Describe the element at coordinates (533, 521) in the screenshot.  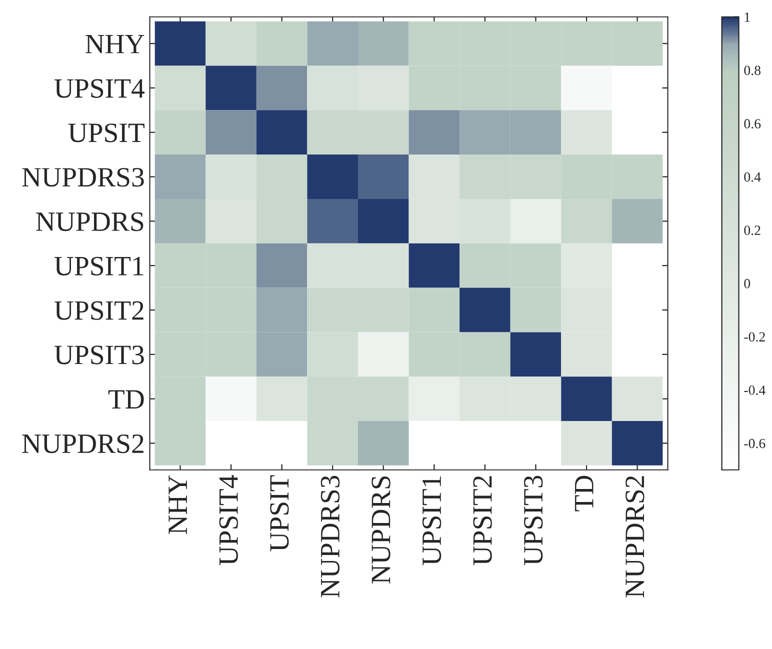
I see `x-tick-label: UPSIT3` at that location.